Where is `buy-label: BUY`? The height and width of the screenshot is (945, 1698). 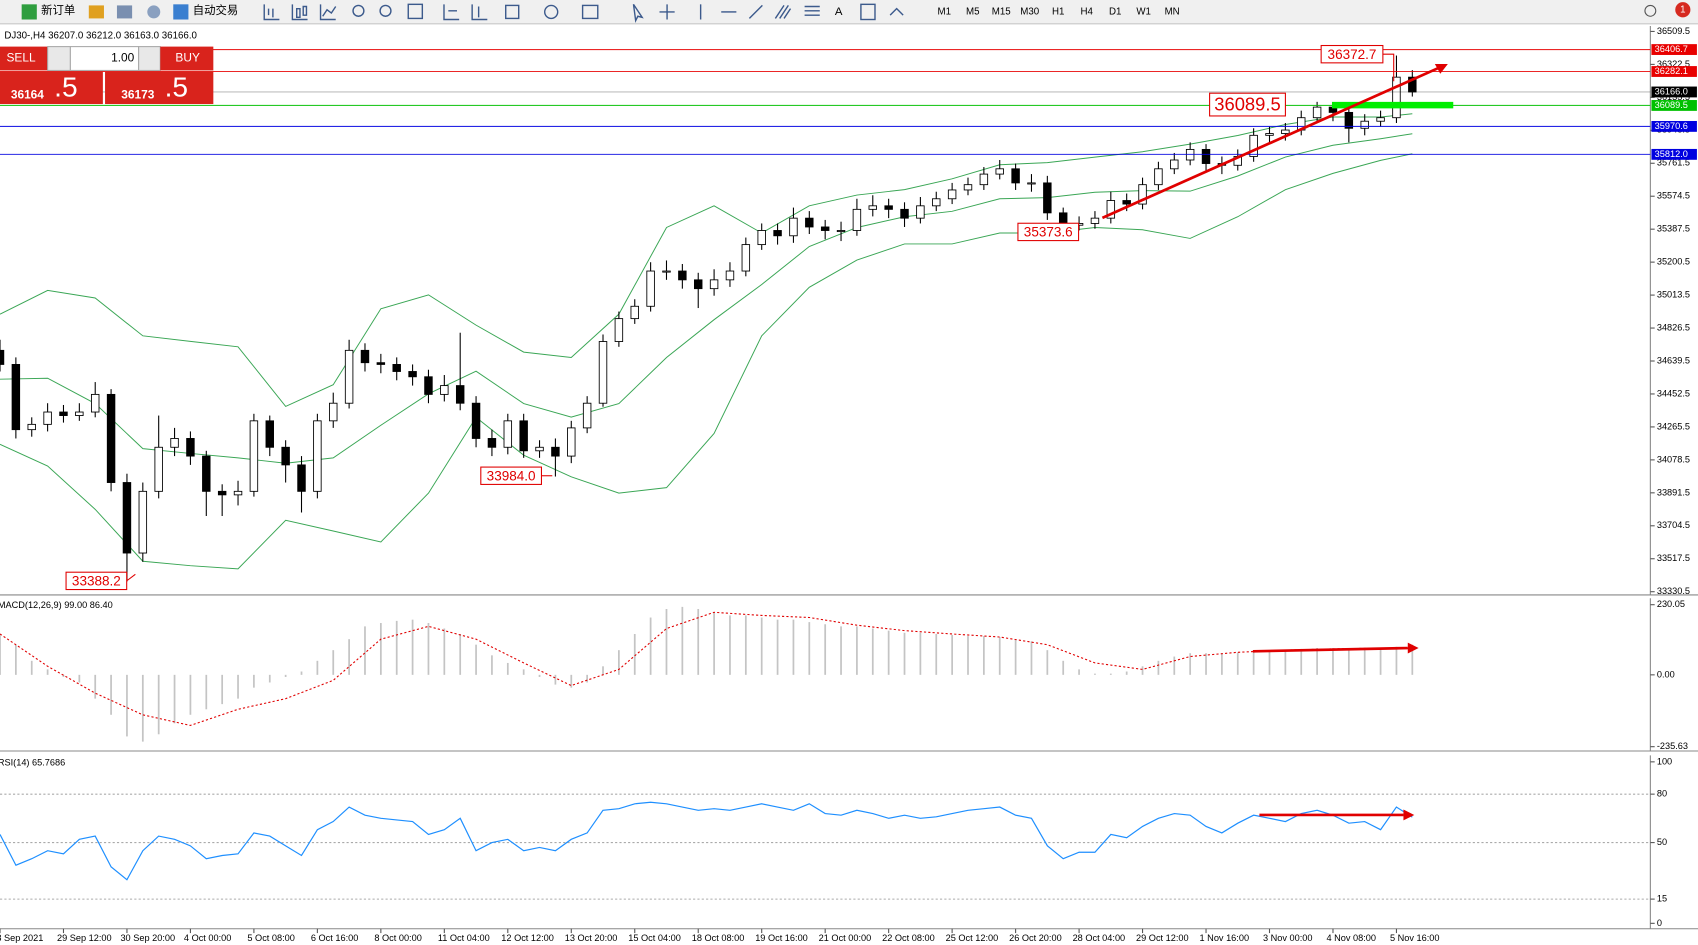
buy-label: BUY is located at coordinates (187, 58).